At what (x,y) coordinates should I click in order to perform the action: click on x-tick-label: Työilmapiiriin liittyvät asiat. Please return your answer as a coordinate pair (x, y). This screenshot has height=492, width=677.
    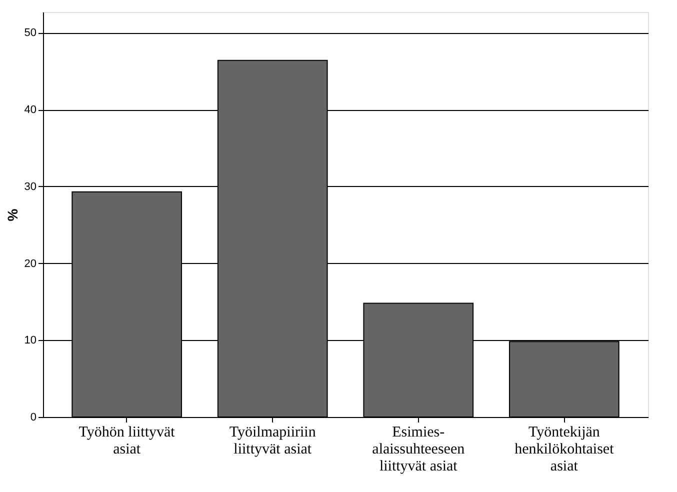
    Looking at the image, I should click on (272, 441).